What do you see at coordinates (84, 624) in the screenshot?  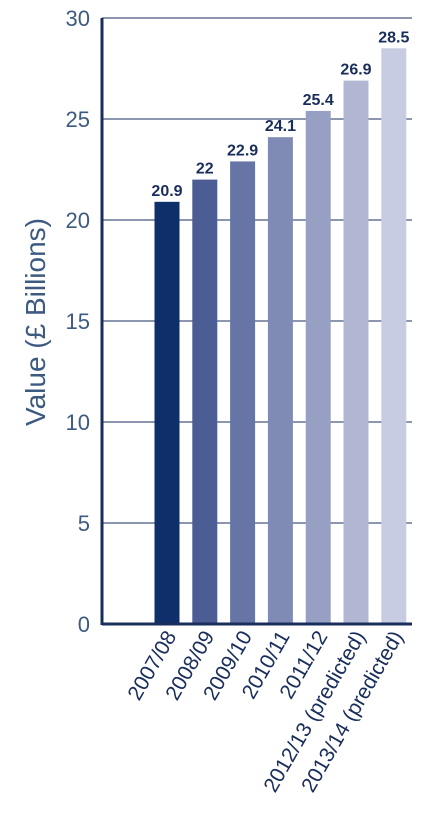 I see `y-tick-label: 0` at bounding box center [84, 624].